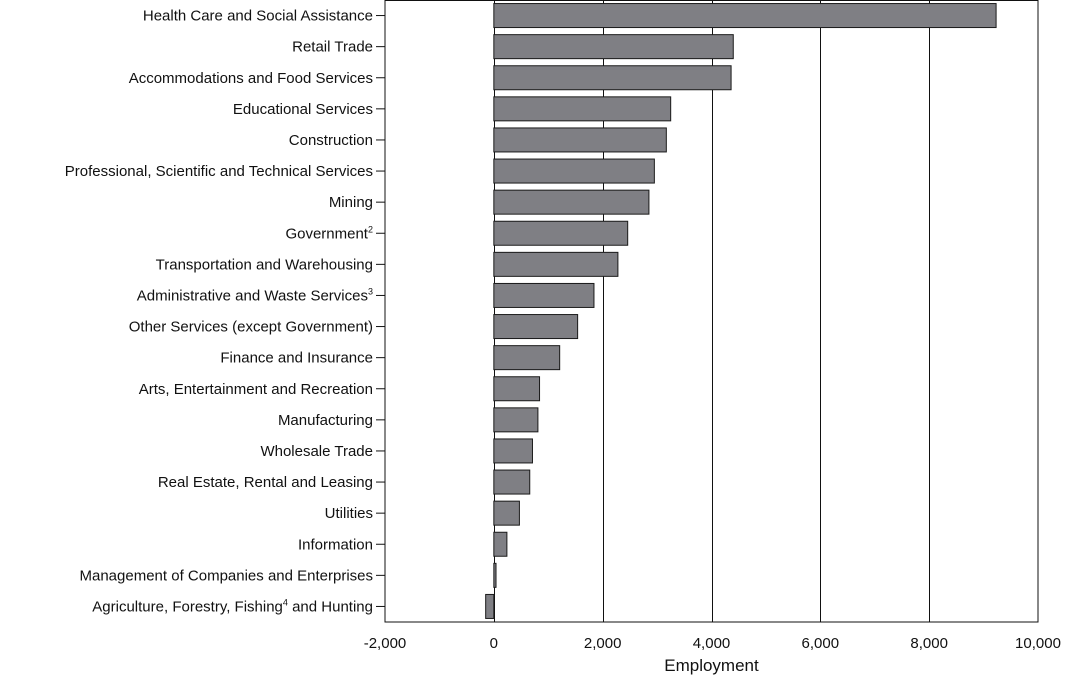  What do you see at coordinates (349, 513) in the screenshot?
I see `category-label: Utilities` at bounding box center [349, 513].